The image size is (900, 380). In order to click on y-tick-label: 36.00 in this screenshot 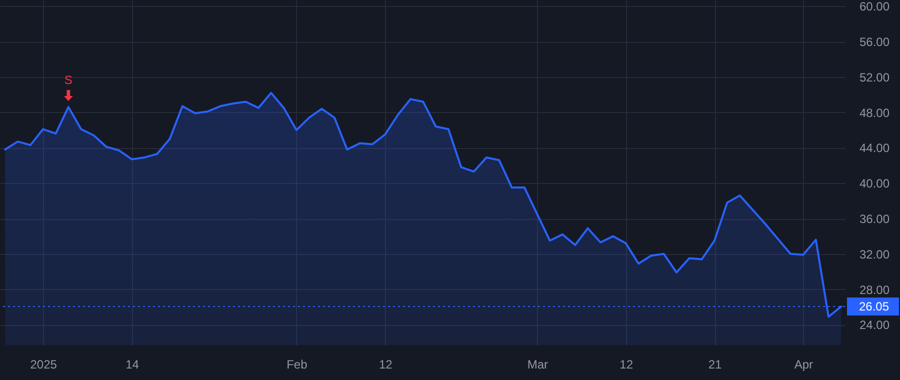, I will do `click(875, 219)`.